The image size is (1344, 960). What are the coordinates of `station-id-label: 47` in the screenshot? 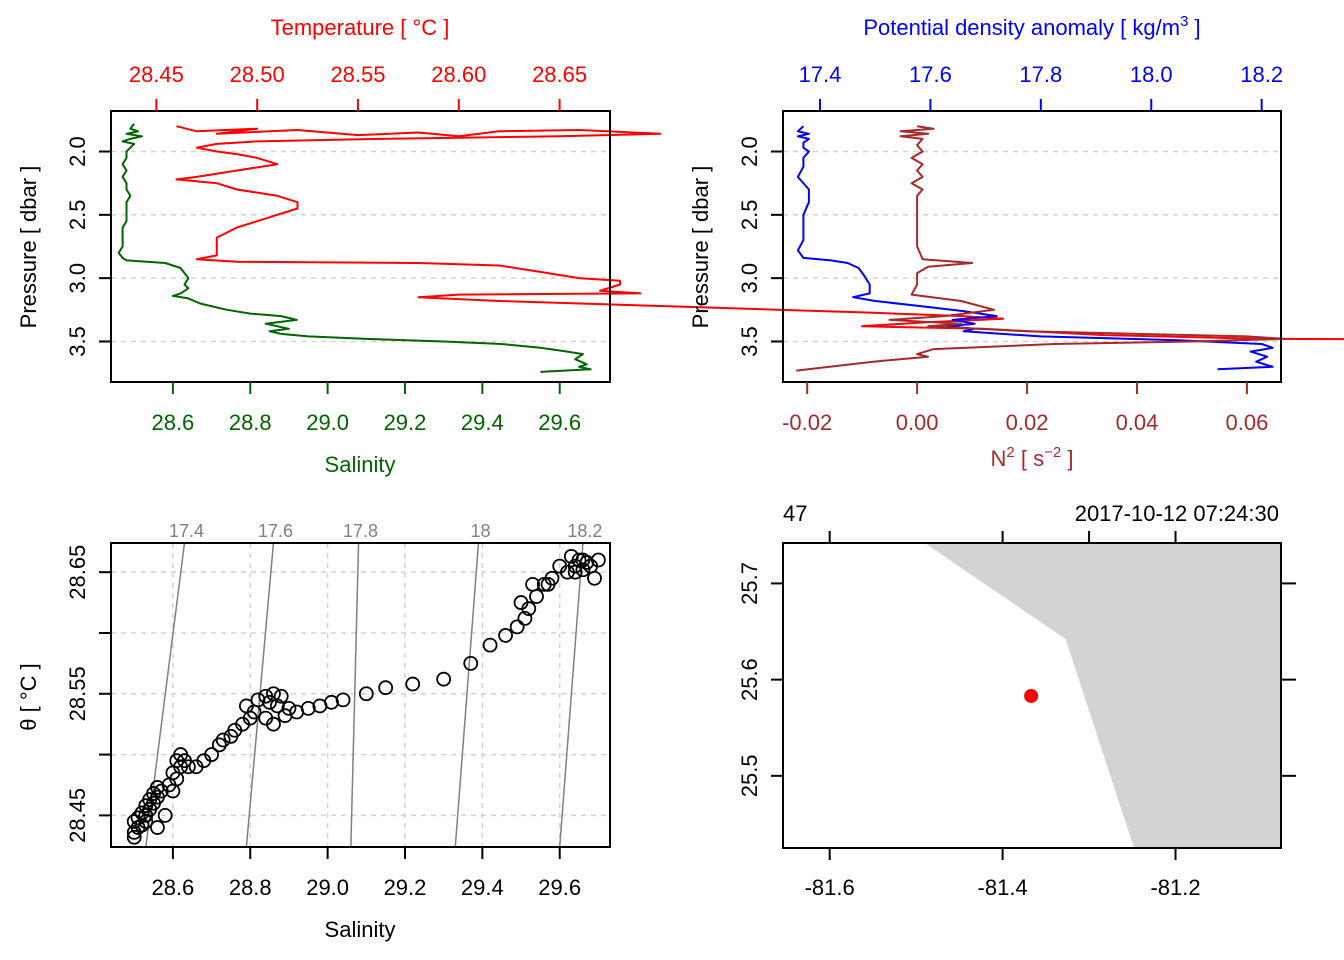 It's located at (795, 513).